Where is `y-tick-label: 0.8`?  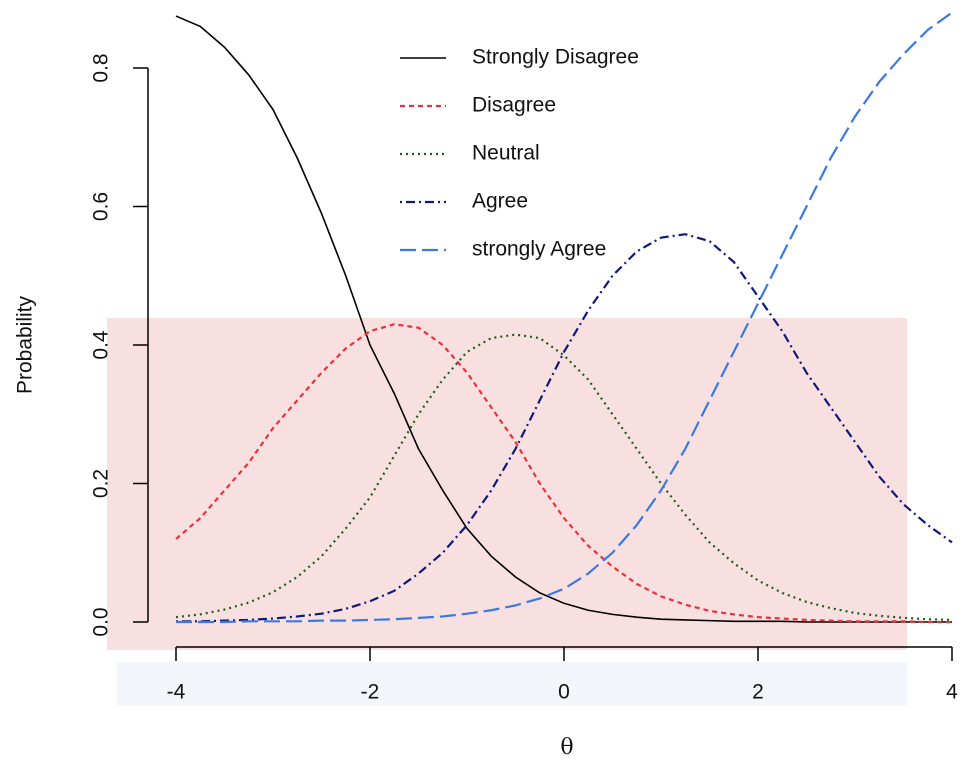
y-tick-label: 0.8 is located at coordinates (101, 67).